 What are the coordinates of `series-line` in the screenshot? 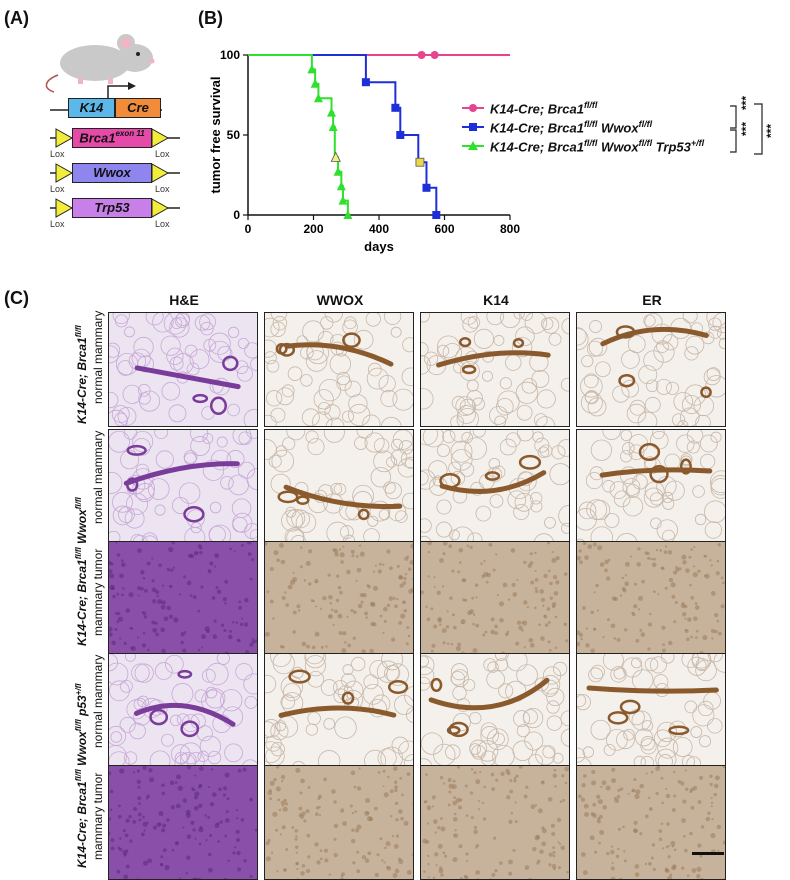 It's located at (298, 134).